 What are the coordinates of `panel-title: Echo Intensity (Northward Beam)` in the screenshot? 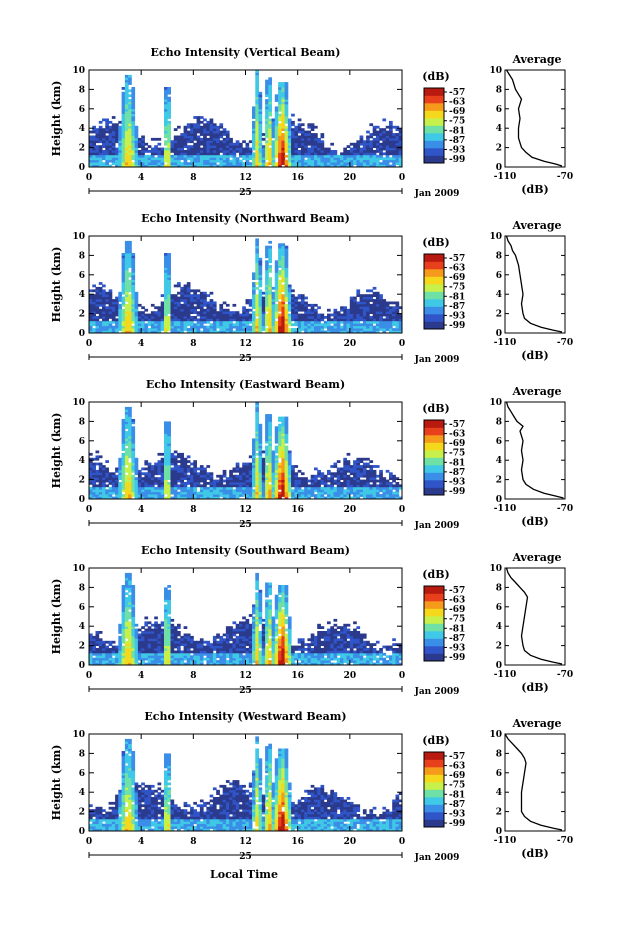 It's located at (245, 218).